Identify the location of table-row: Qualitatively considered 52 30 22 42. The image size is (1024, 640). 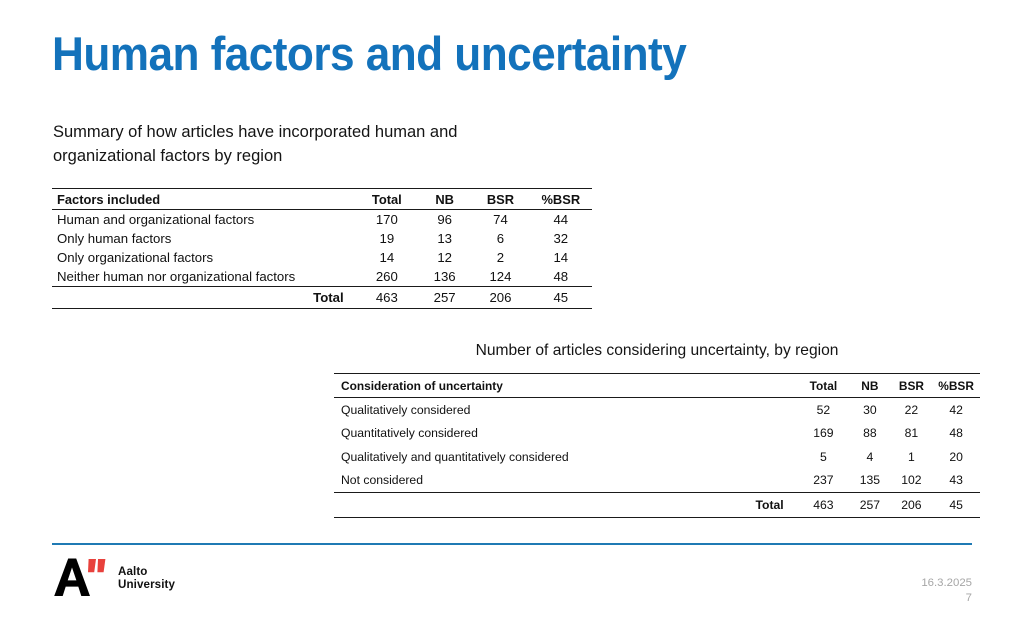
(657, 410).